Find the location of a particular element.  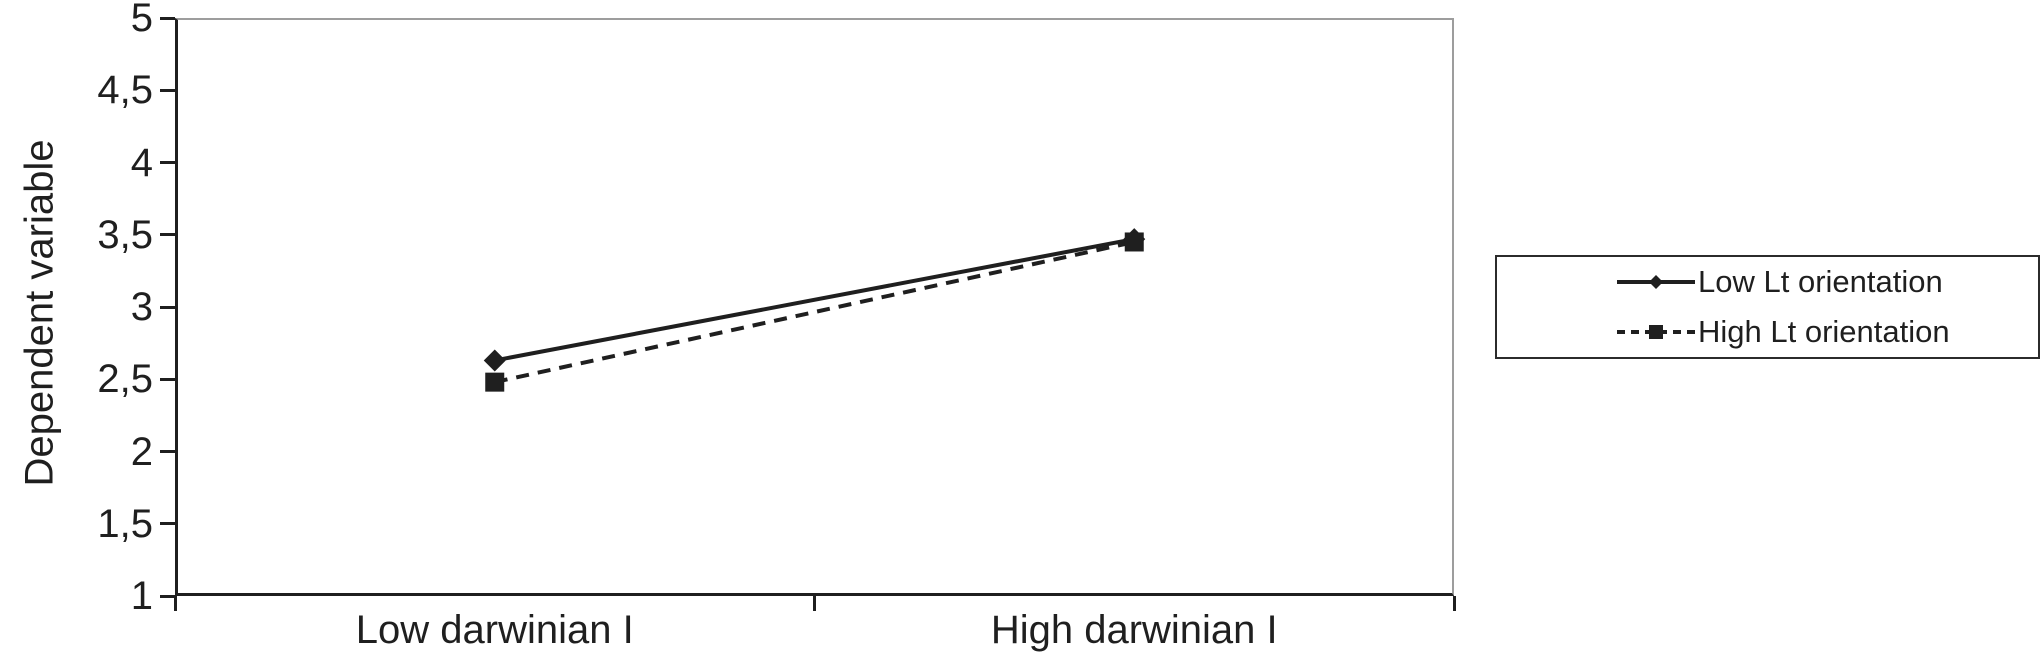

legend-item: Low Lt orientation is located at coordinates (1827, 282).